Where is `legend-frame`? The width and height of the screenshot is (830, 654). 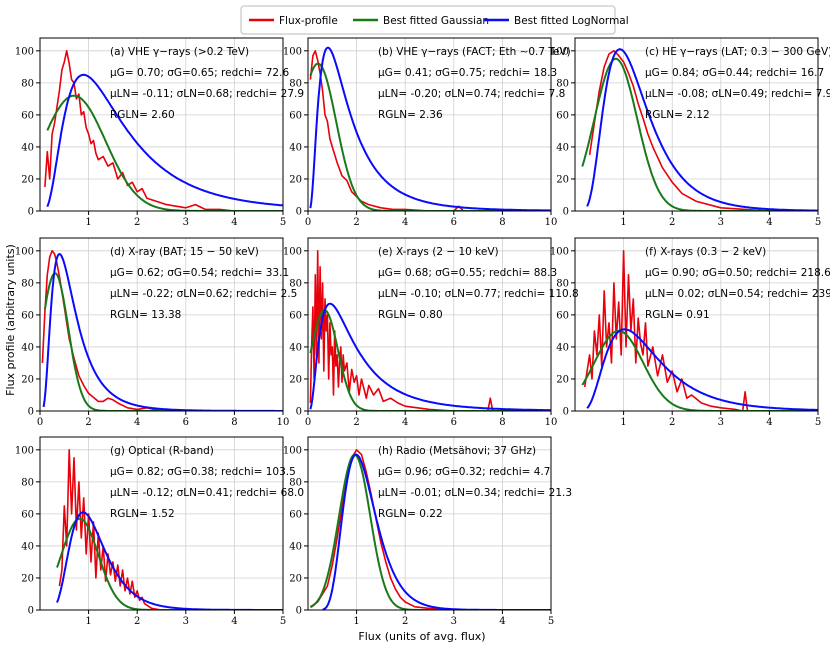
legend-frame is located at coordinates (428, 20).